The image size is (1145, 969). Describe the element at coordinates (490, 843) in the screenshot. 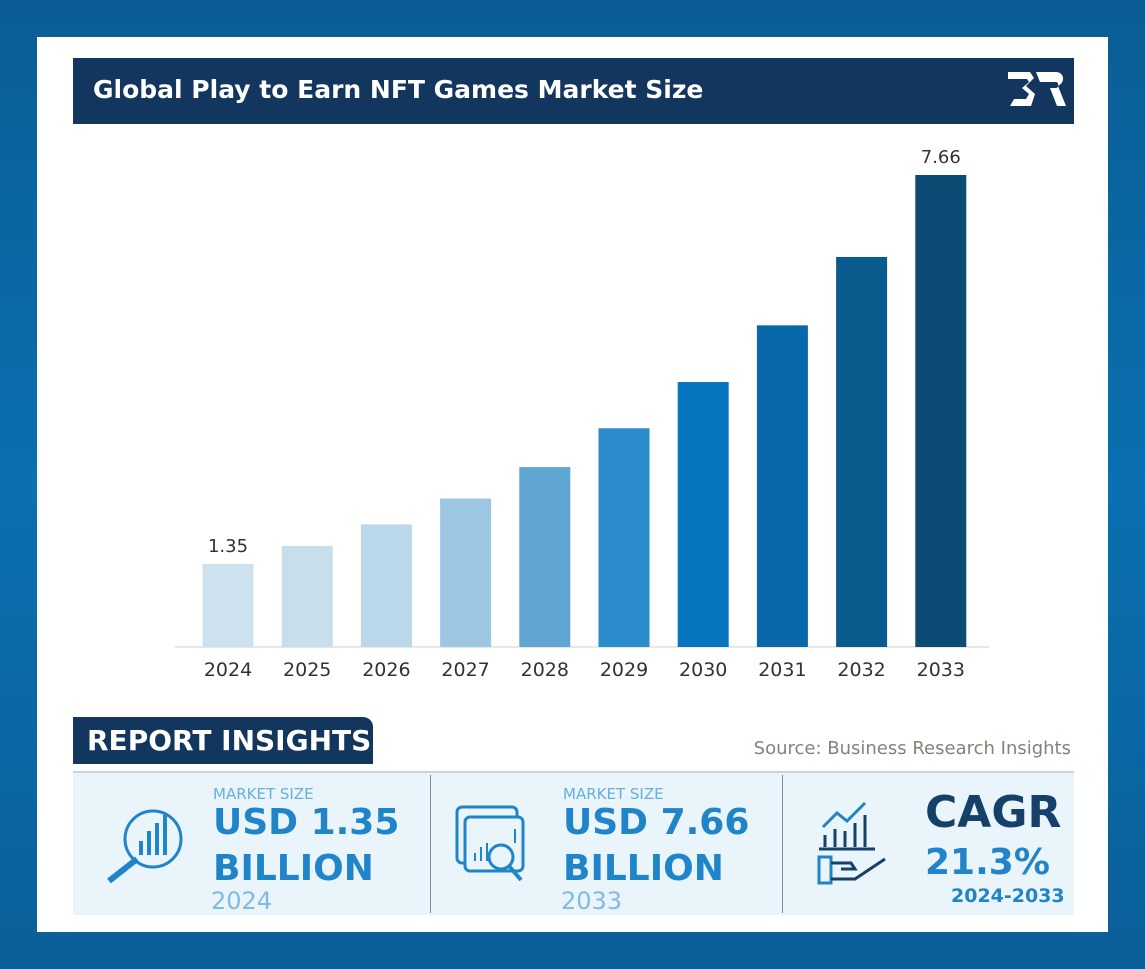

I see `browser-analytics-icon` at that location.